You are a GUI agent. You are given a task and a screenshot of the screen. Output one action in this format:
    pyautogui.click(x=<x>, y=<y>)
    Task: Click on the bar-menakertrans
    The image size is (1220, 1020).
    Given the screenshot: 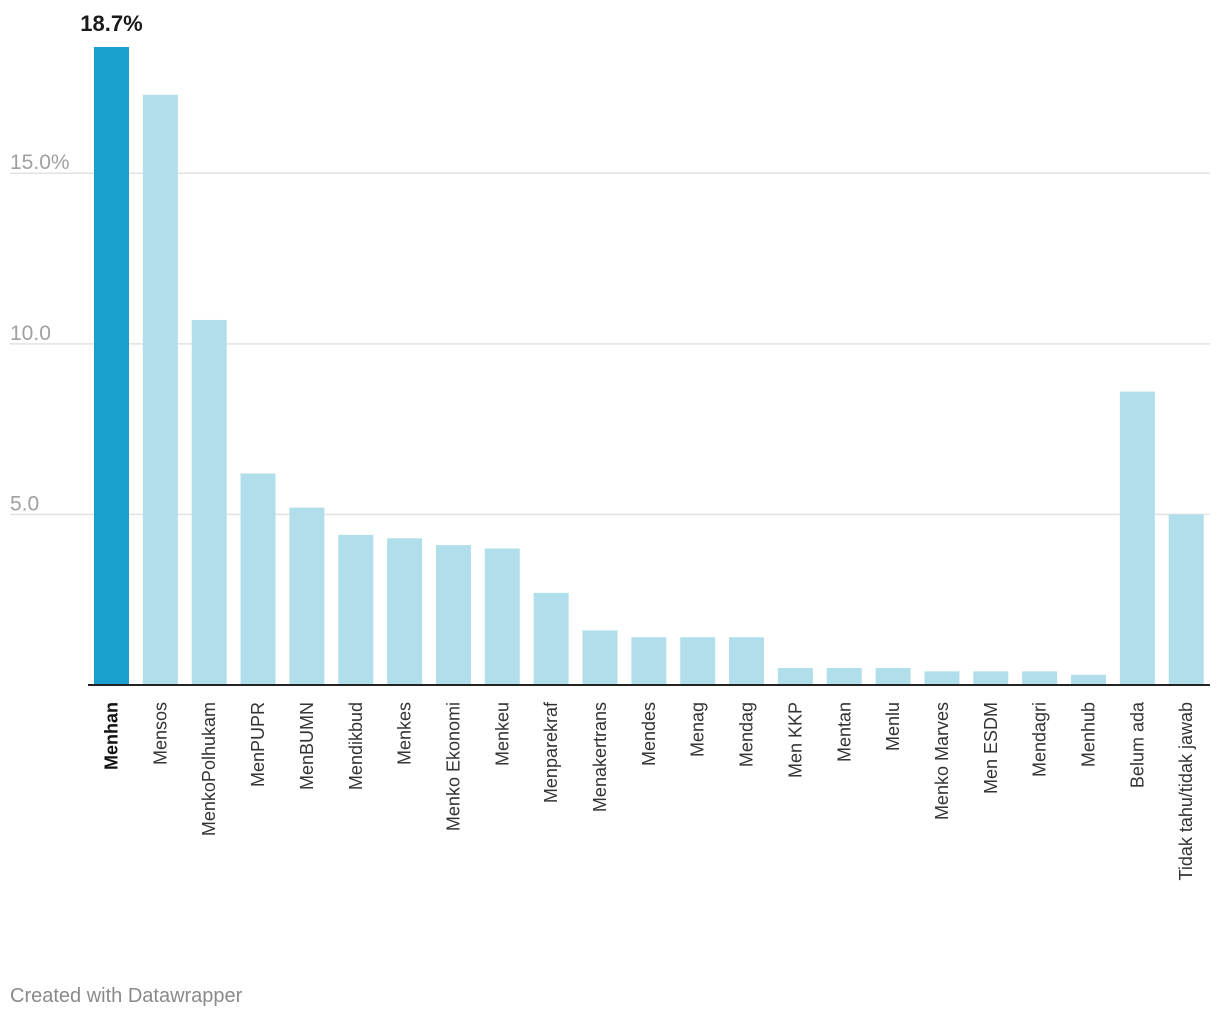 What is the action you would take?
    pyautogui.click(x=600, y=657)
    